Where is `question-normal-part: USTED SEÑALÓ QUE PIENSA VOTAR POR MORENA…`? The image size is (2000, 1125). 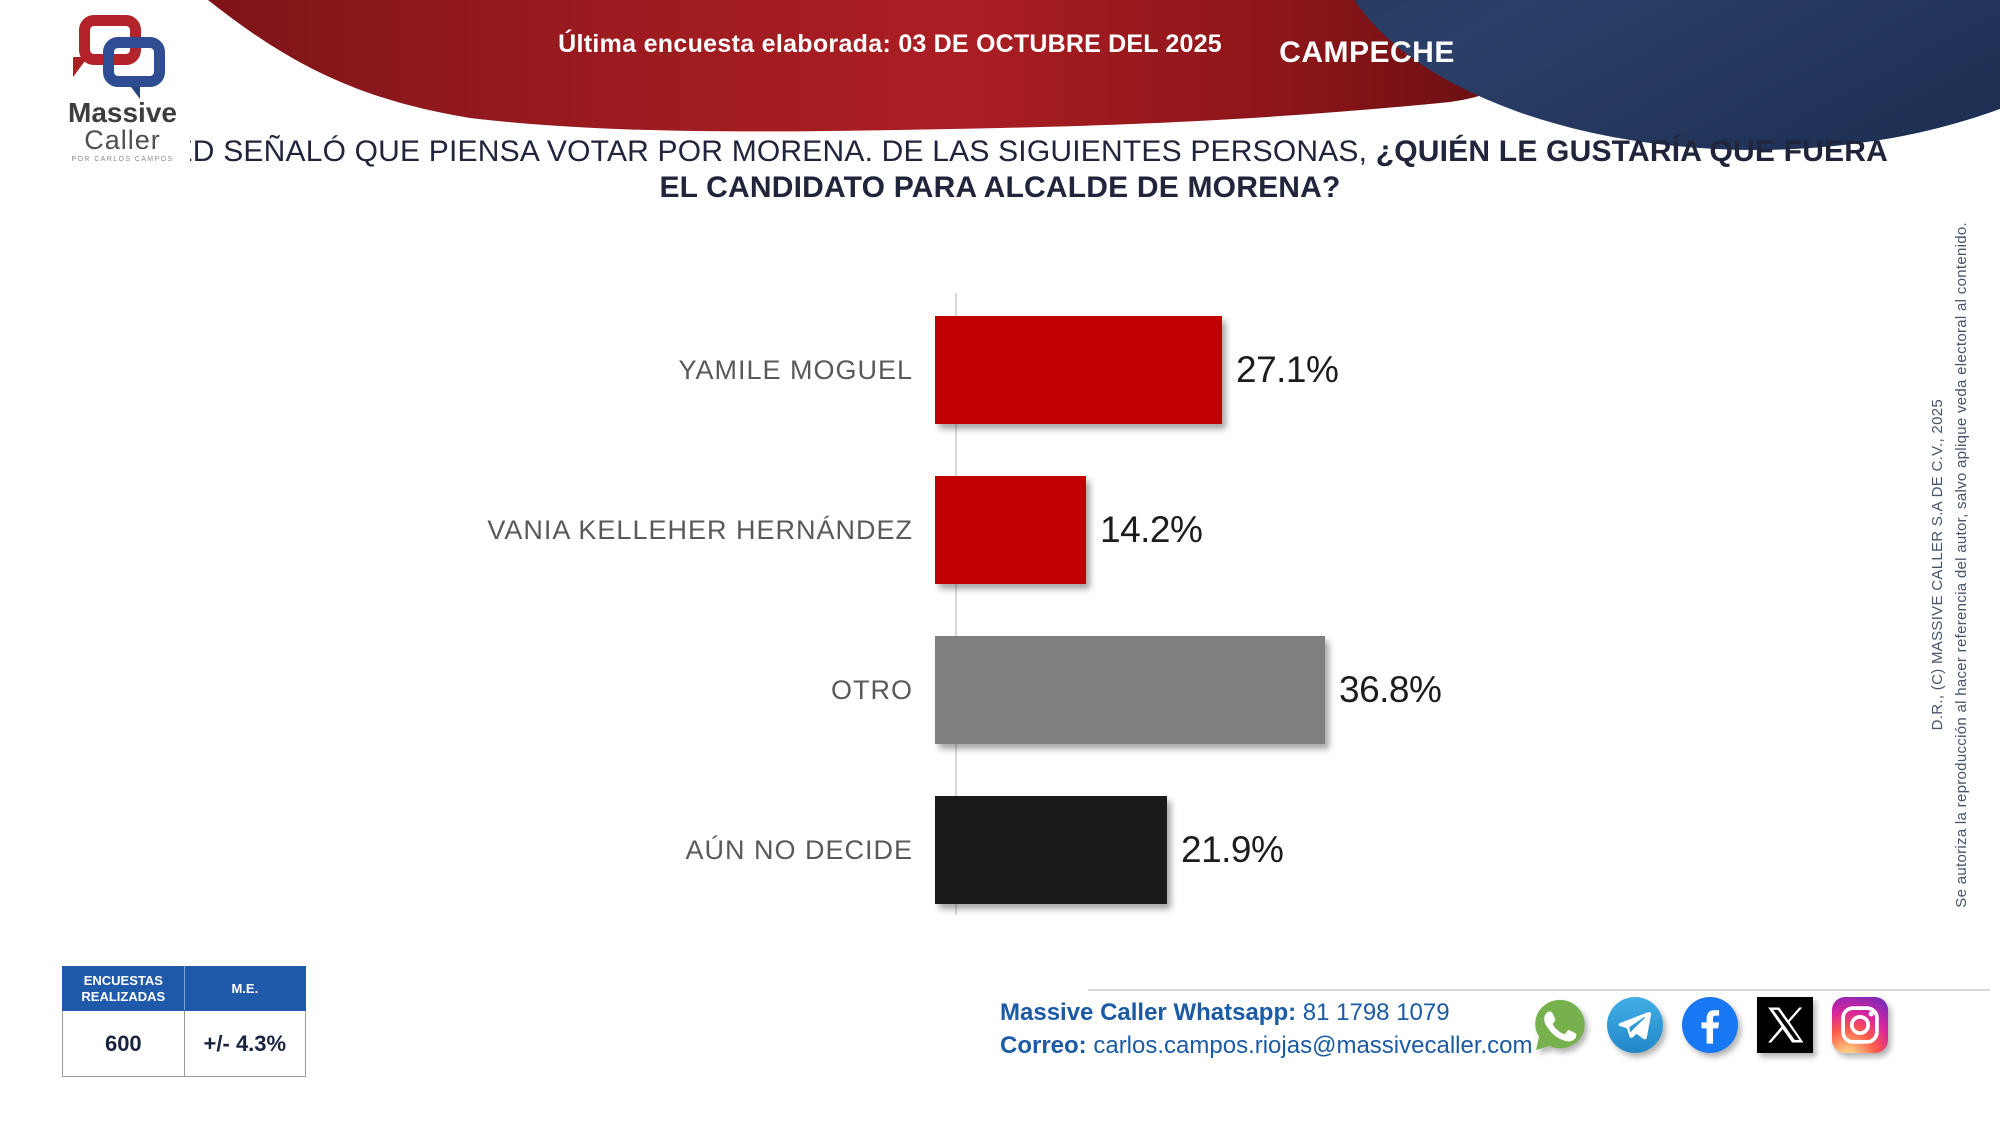 question-normal-part: USTED SEÑALÓ QUE PIENSA VOTAR POR MORENA… is located at coordinates (743, 151).